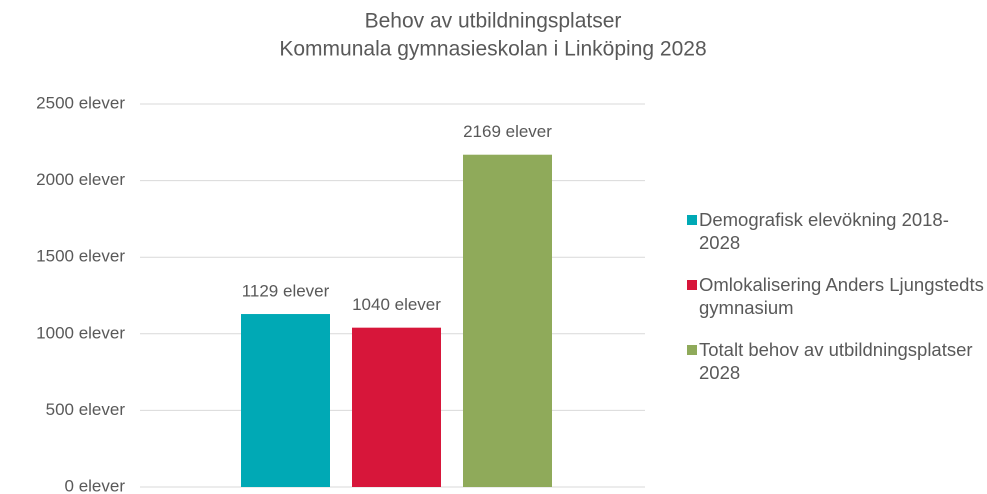 The image size is (987, 494). Describe the element at coordinates (80, 332) in the screenshot. I see `y-tick-label: 1000 elever` at that location.